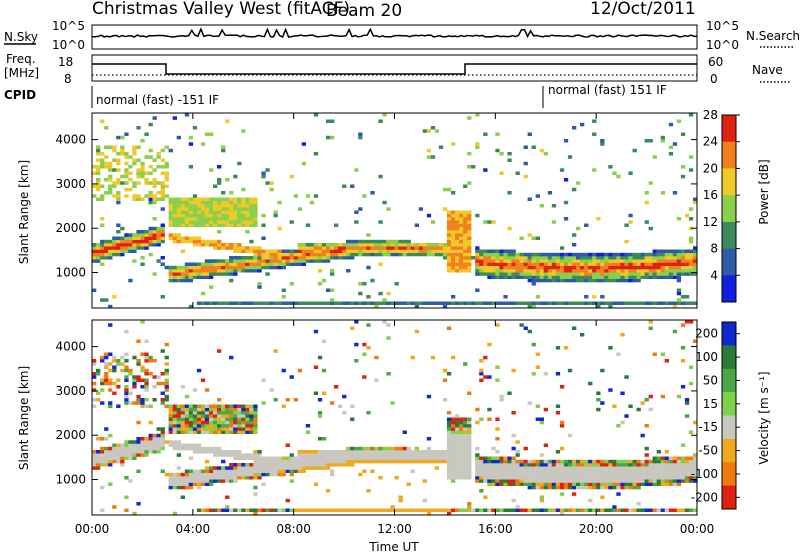 This screenshot has width=800, height=554. I want to click on x-axis-label: Time UT, so click(393, 547).